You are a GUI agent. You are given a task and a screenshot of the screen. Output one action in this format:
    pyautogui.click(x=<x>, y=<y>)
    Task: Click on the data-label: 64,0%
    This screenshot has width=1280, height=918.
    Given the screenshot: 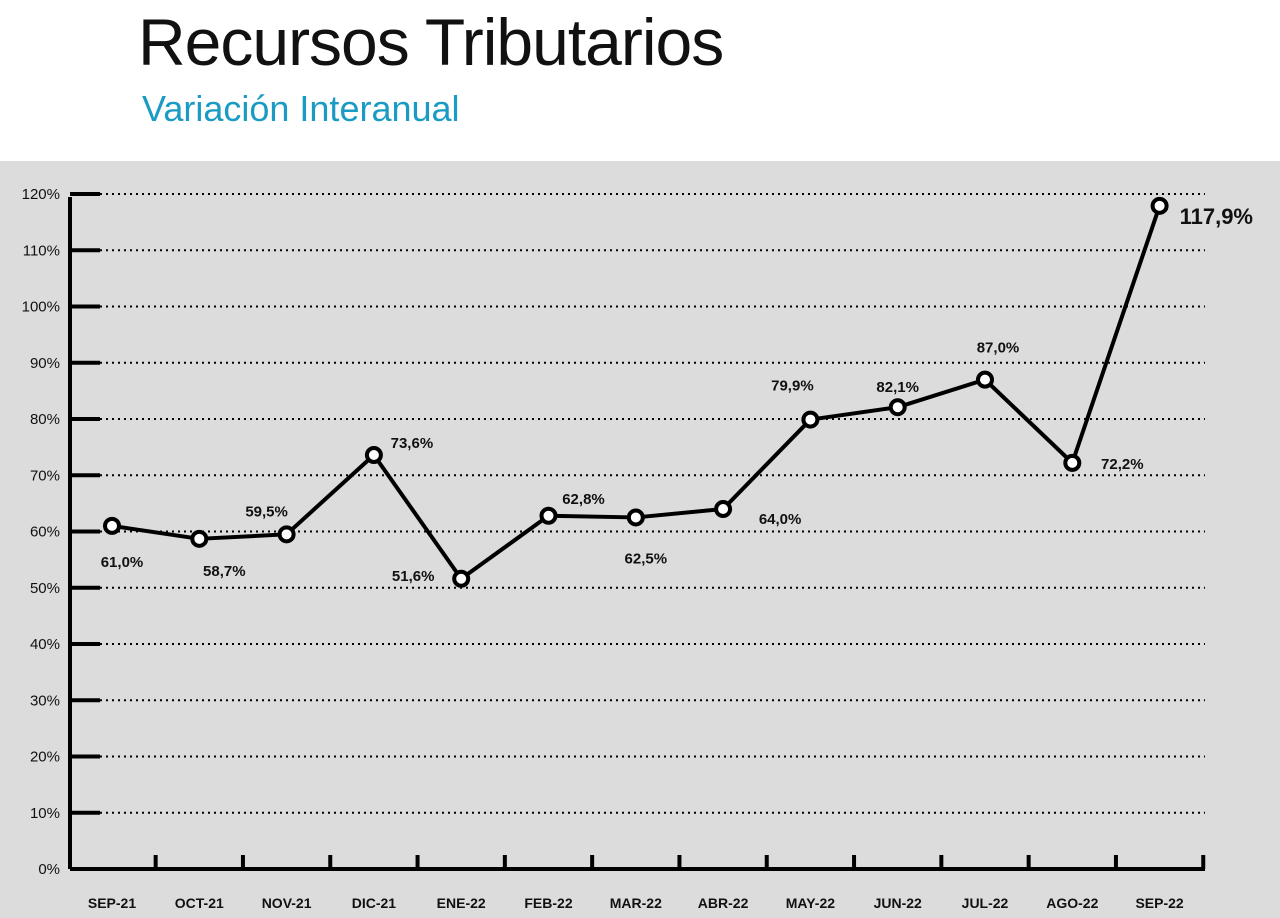 What is the action you would take?
    pyautogui.click(x=780, y=519)
    